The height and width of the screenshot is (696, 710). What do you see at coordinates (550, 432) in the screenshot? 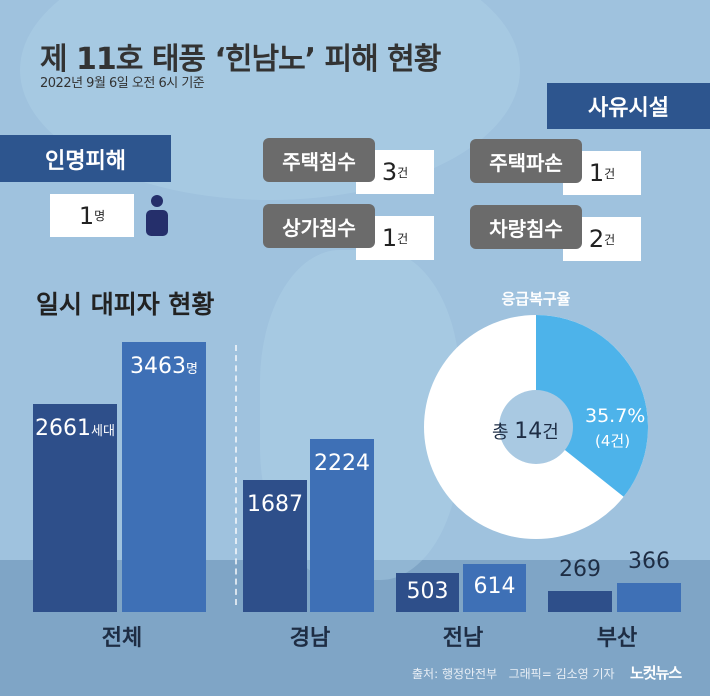
I see `total-unit: 건` at bounding box center [550, 432].